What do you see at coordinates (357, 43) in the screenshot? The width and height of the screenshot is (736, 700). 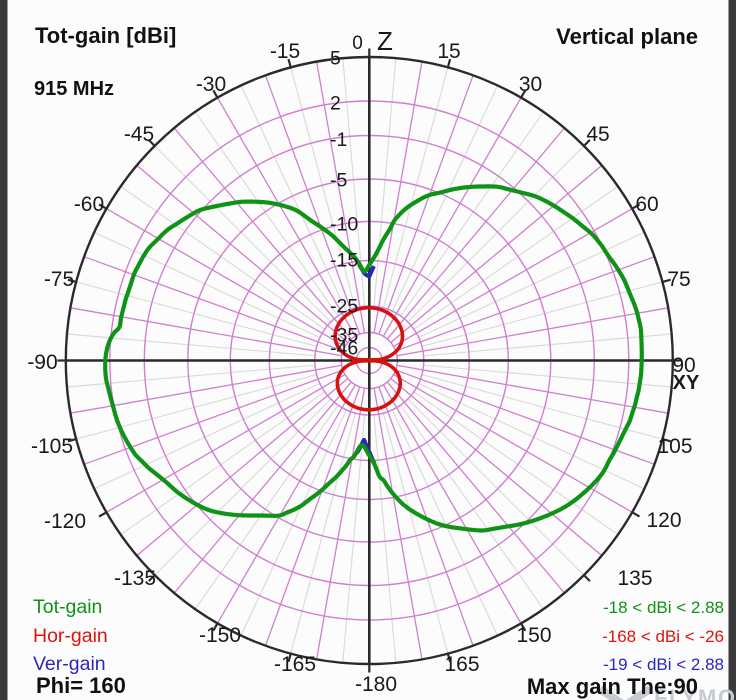 I see `svg-text: 0` at bounding box center [357, 43].